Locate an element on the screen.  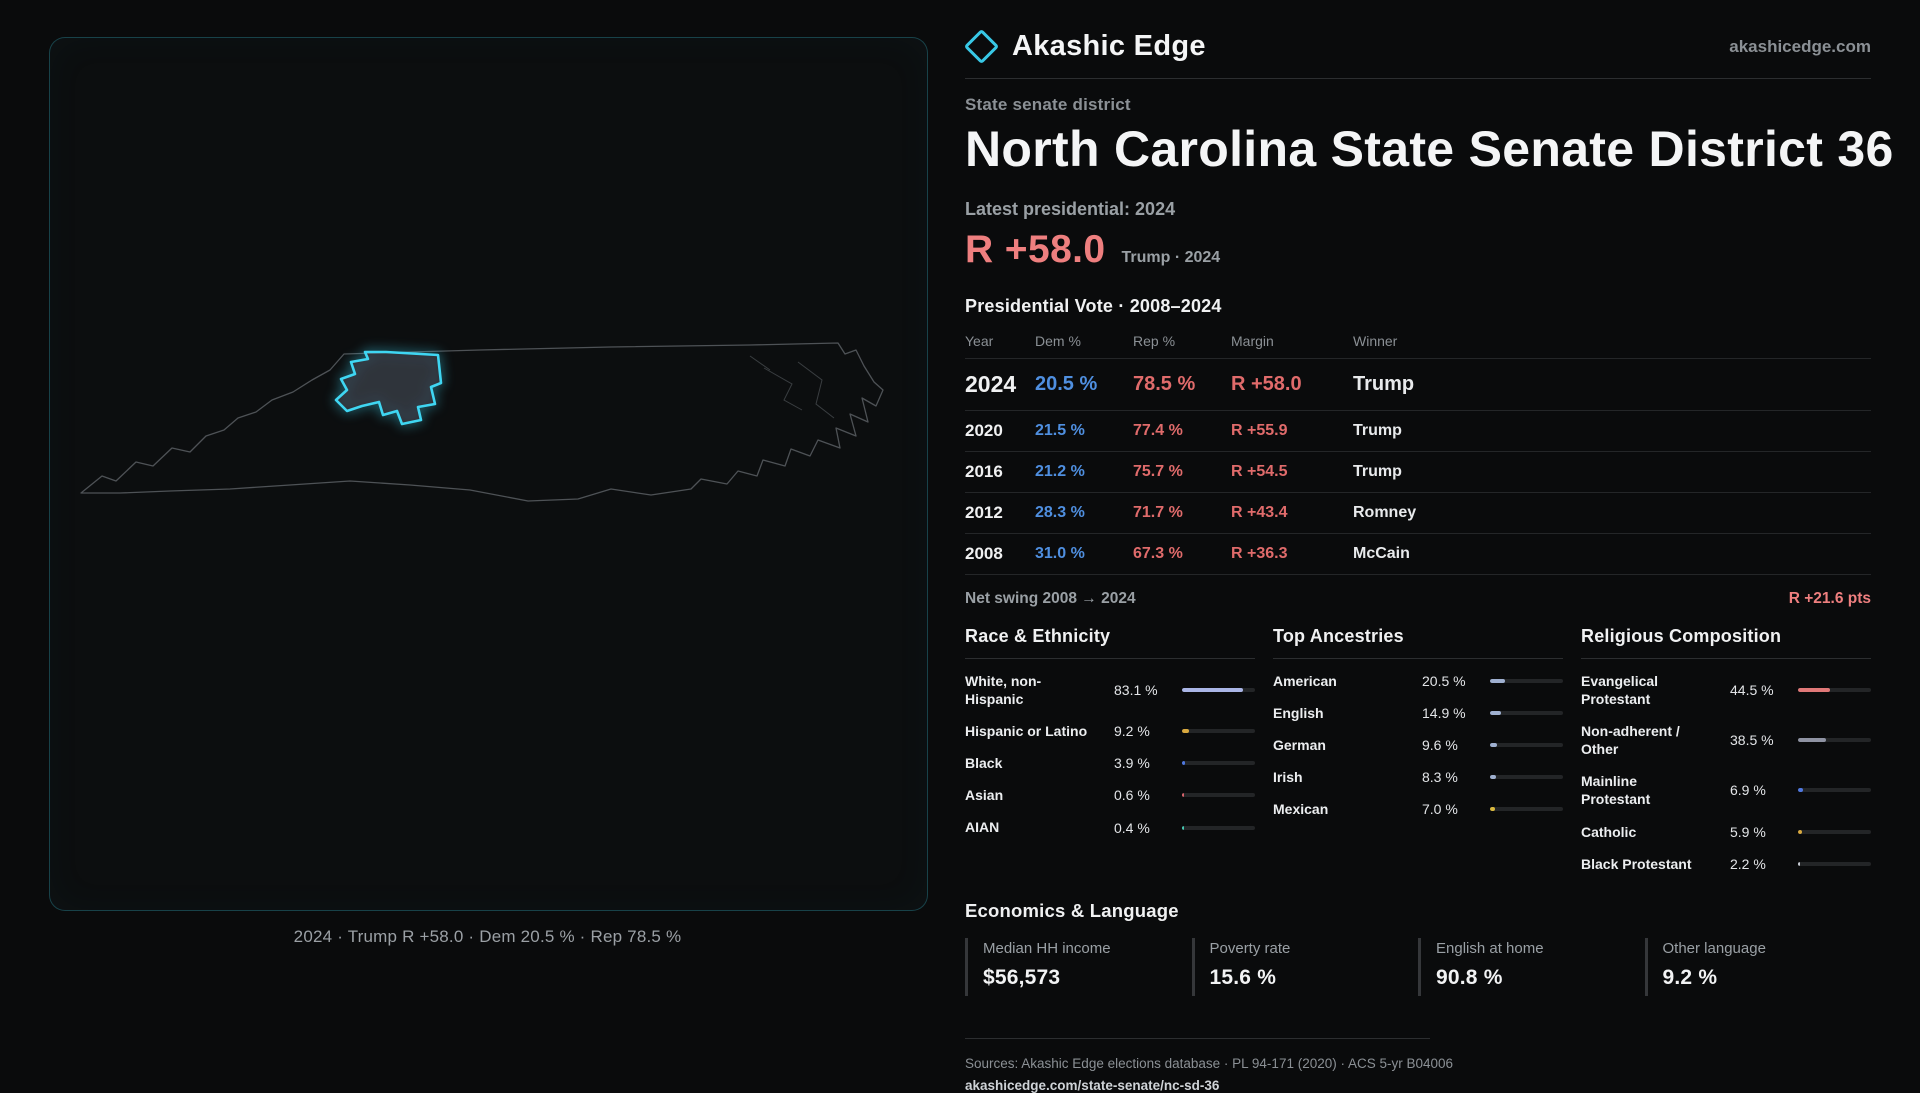
cell-dem-pct: 21.2 % is located at coordinates (1060, 471).